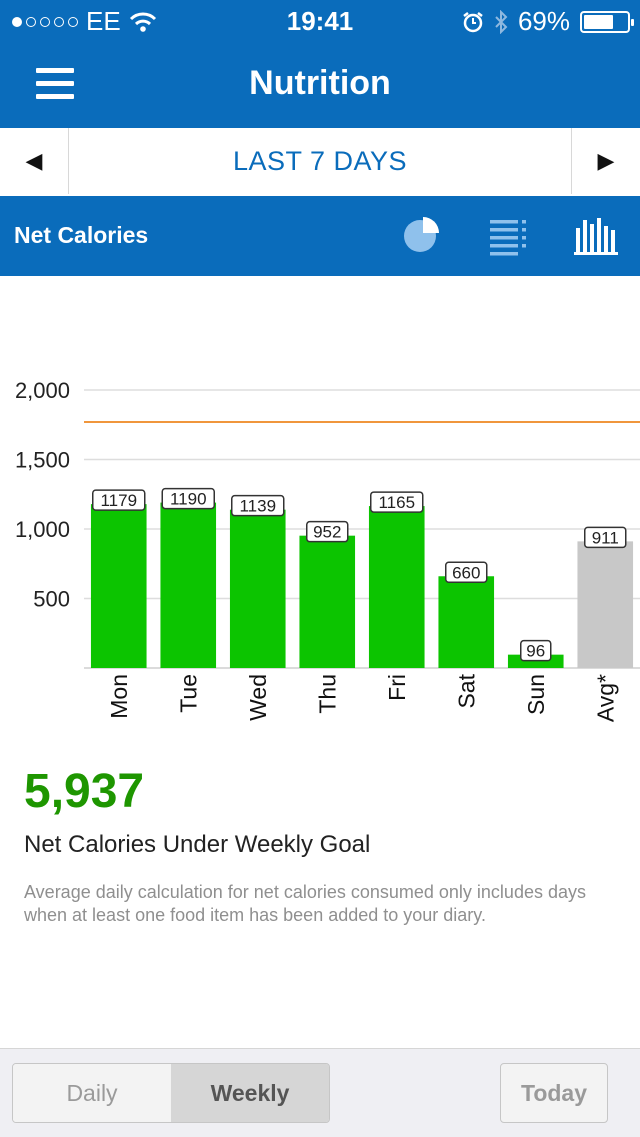 The width and height of the screenshot is (640, 1137). I want to click on data-label: 1190, so click(188, 499).